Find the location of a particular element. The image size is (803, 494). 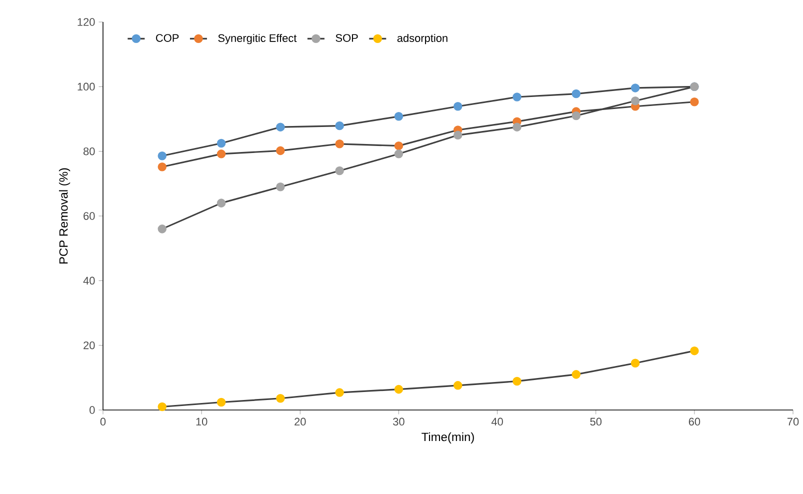

y-tick-label: 40 is located at coordinates (89, 280).